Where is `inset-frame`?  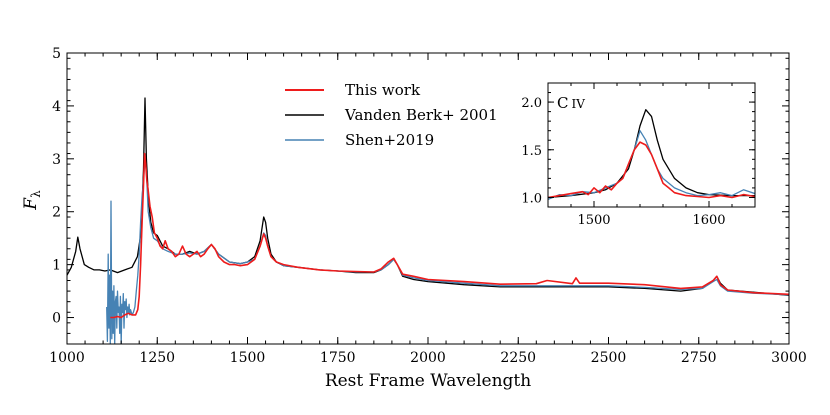
inset-frame is located at coordinates (651, 145).